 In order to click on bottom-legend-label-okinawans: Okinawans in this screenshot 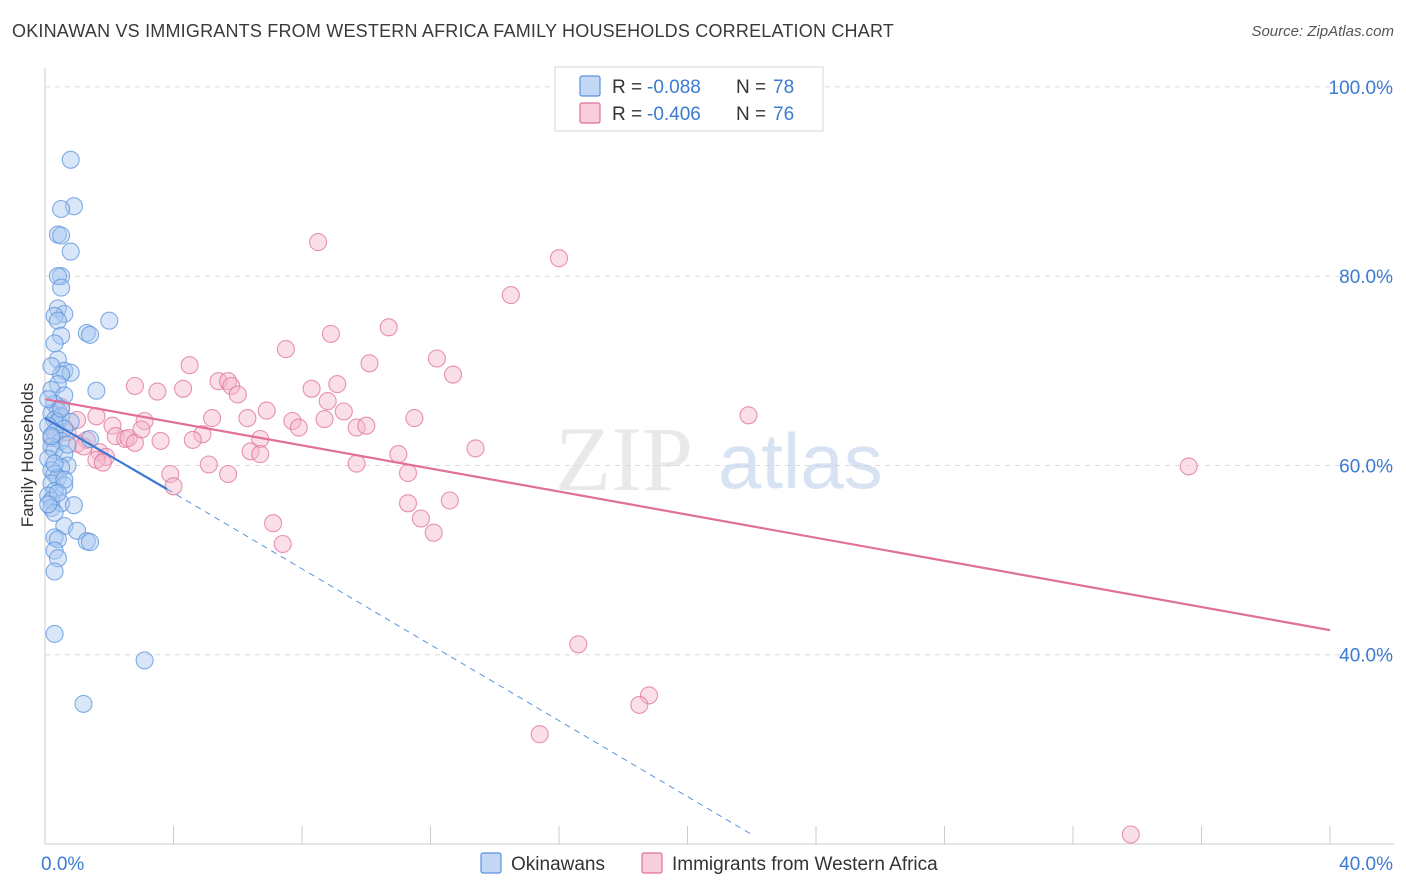, I will do `click(558, 864)`.